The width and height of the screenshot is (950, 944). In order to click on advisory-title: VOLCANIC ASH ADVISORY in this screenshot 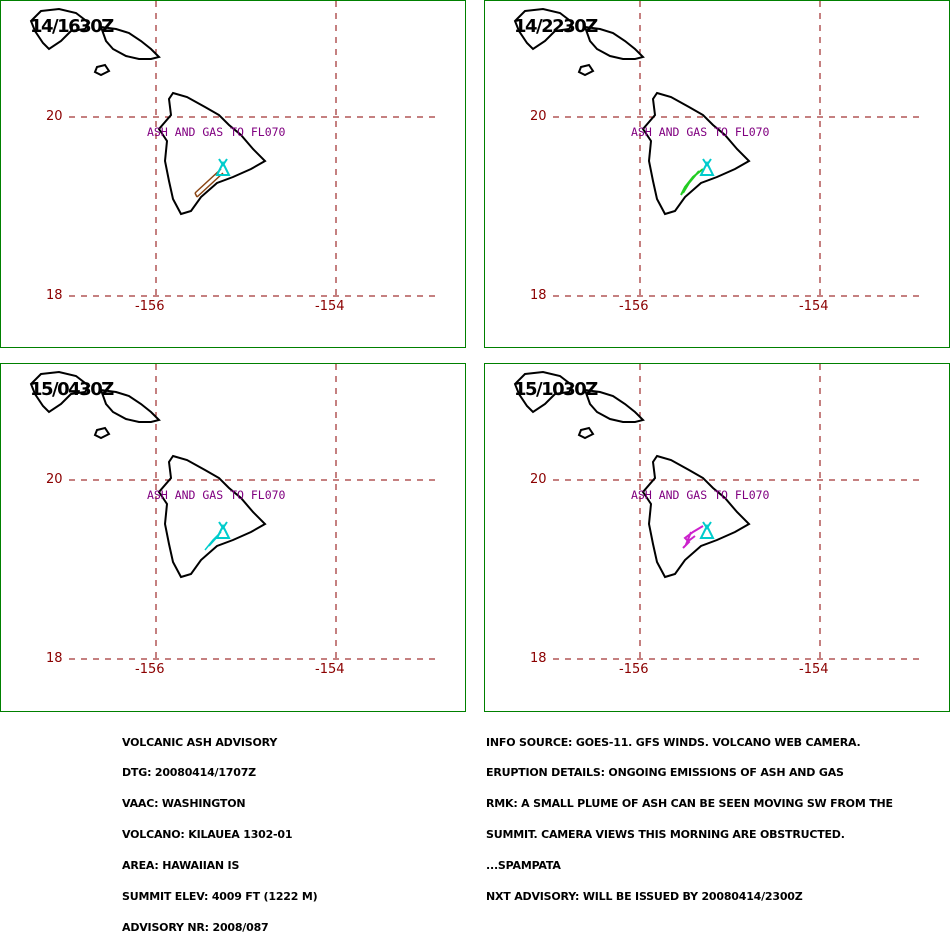, I will do `click(200, 742)`.